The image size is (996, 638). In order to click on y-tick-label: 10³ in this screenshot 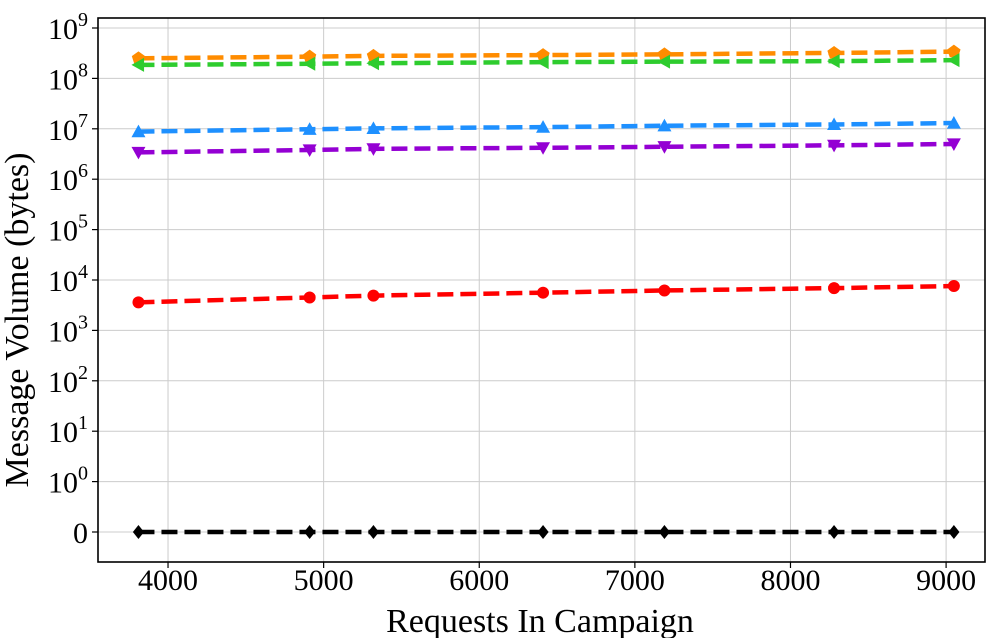, I will do `click(68, 329)`.